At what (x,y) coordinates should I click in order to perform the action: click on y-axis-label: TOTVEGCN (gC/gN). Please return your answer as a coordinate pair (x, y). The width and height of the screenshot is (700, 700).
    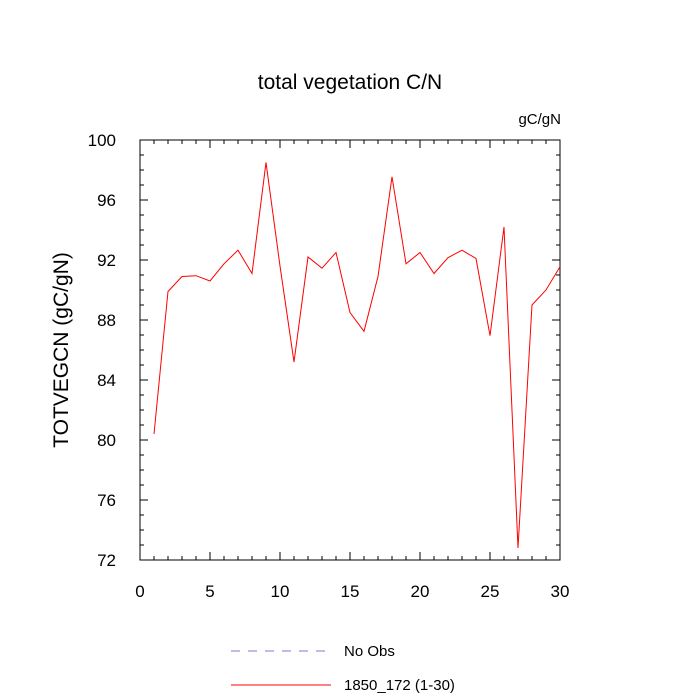
    Looking at the image, I should click on (61, 350).